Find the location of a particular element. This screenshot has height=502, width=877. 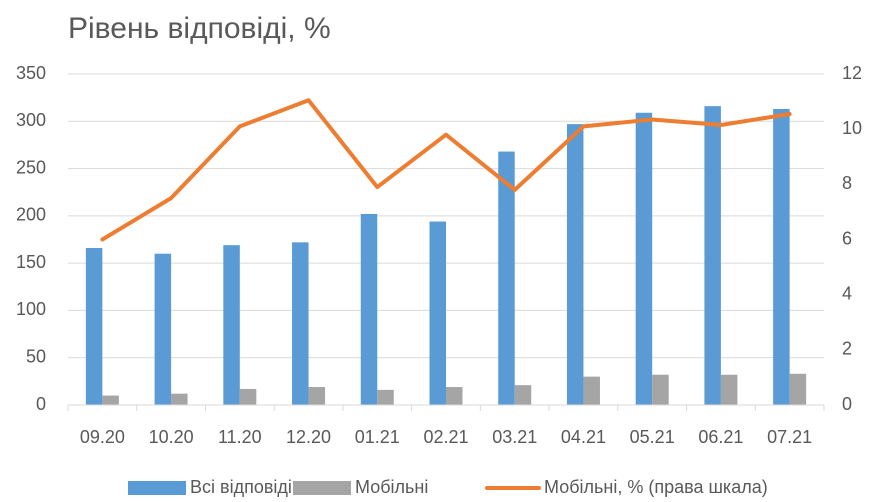

y2-tick-label: 0 is located at coordinates (847, 404).